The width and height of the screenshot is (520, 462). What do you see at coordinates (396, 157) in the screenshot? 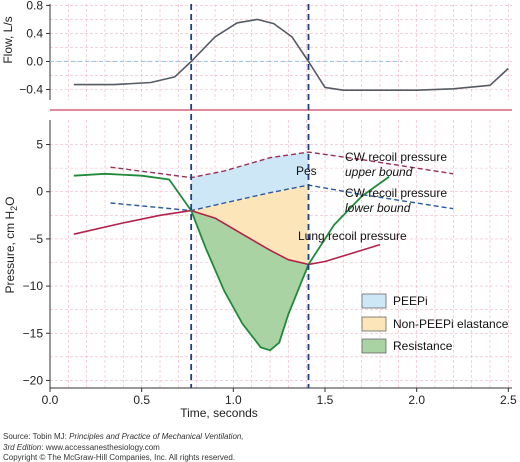
I see `cw-upper-label-1: CW recoil pressure` at bounding box center [396, 157].